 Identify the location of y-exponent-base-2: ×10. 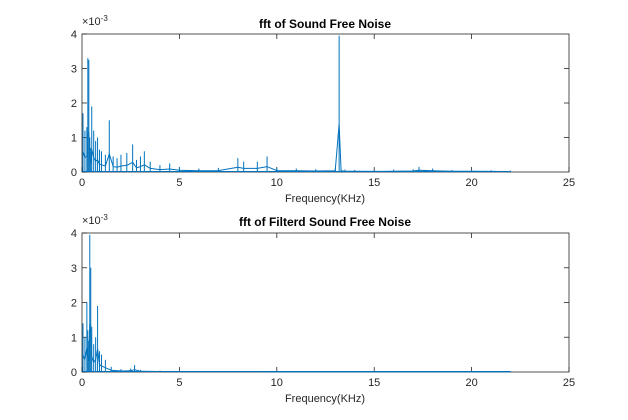
(91, 221).